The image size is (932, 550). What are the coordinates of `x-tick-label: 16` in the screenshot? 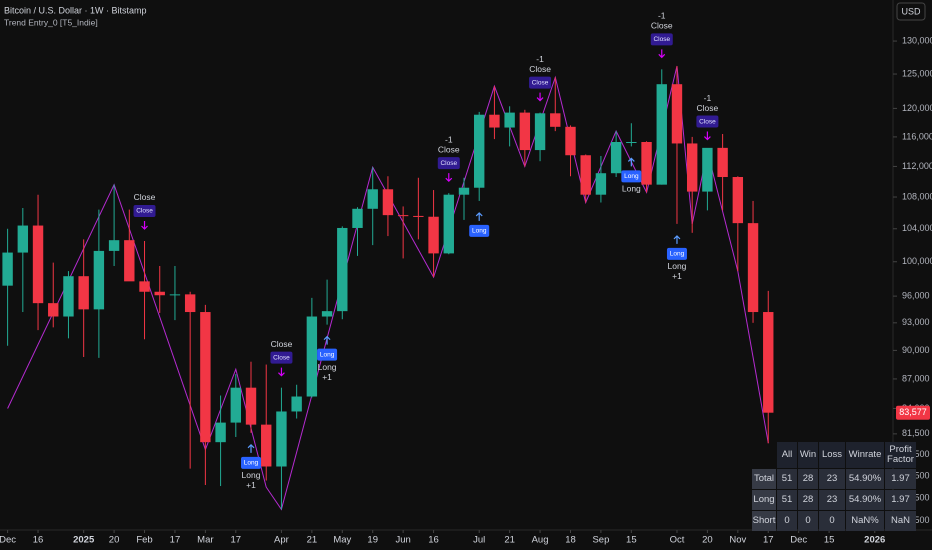 It's located at (433, 540).